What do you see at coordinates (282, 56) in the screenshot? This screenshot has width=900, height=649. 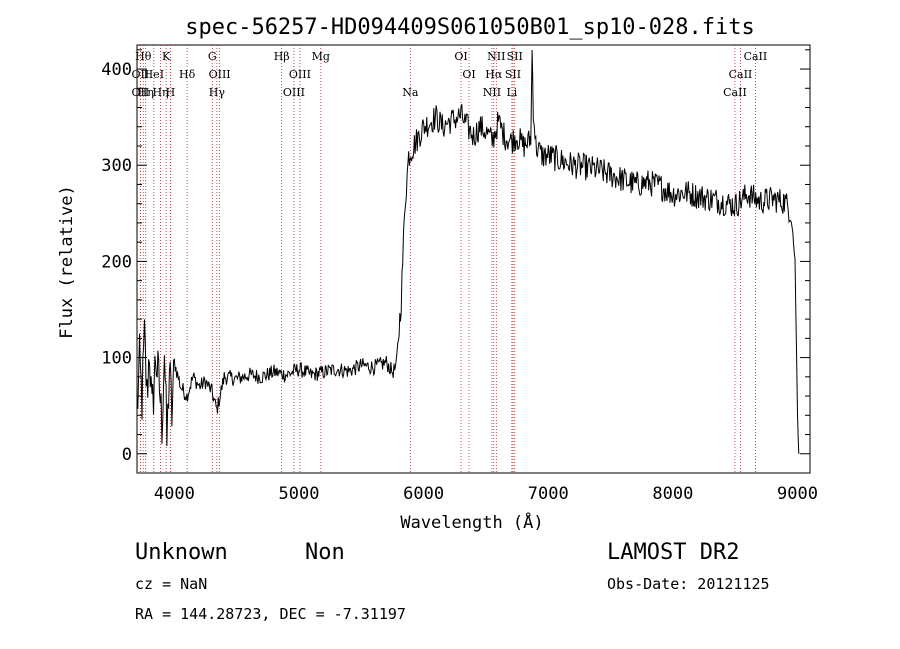 I see `line-marker-label-12: Hβ` at bounding box center [282, 56].